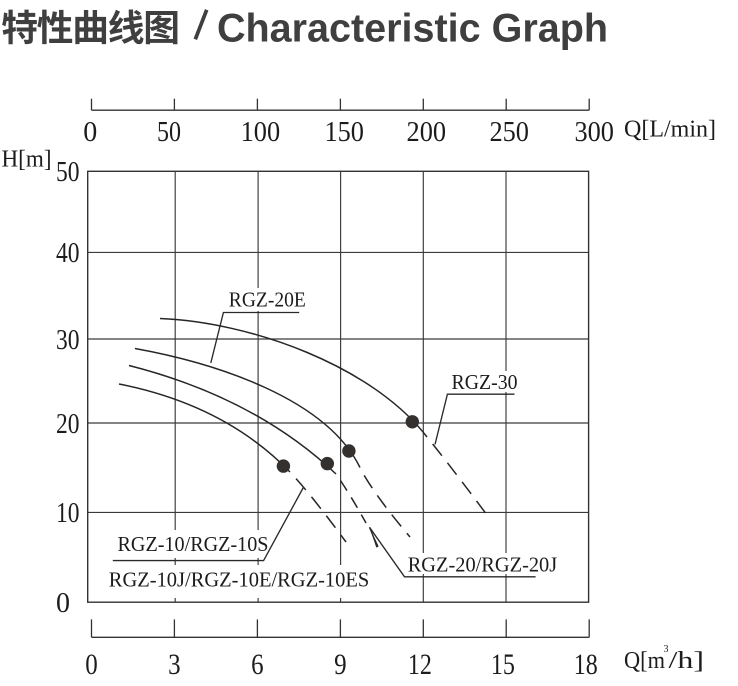 The image size is (738, 686). What do you see at coordinates (68, 513) in the screenshot?
I see `svg-text: 10` at bounding box center [68, 513].